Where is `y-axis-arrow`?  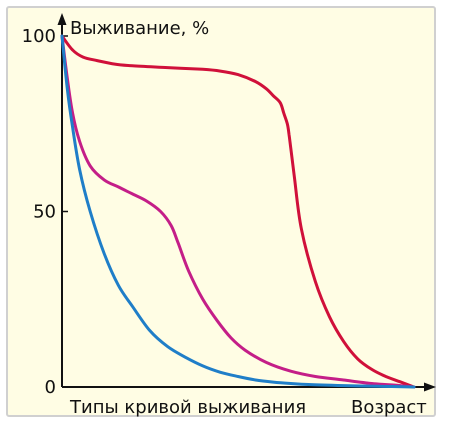 y-axis-arrow is located at coordinates (62, 19).